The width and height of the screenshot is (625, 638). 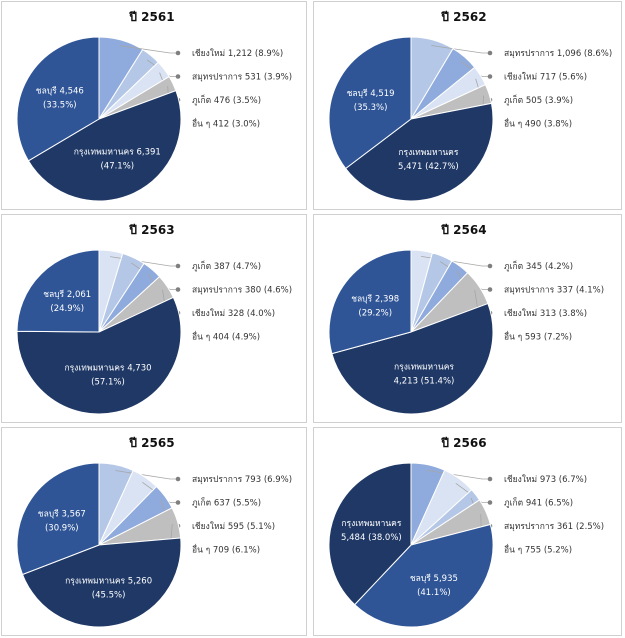 What do you see at coordinates (221, 551) in the screenshot?
I see `label-value-text: 709` at bounding box center [221, 551].